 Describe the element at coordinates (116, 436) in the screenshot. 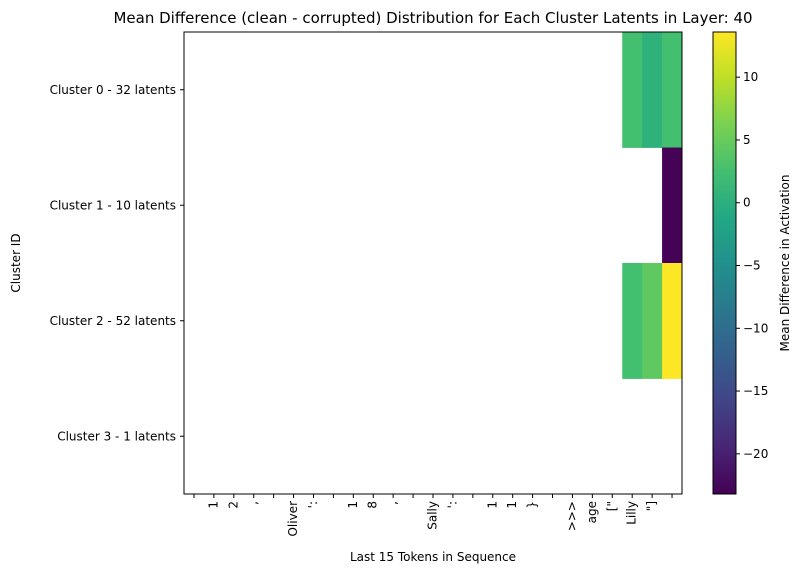

I see `y-tick-label: Cluster 3 - 1 latents` at that location.